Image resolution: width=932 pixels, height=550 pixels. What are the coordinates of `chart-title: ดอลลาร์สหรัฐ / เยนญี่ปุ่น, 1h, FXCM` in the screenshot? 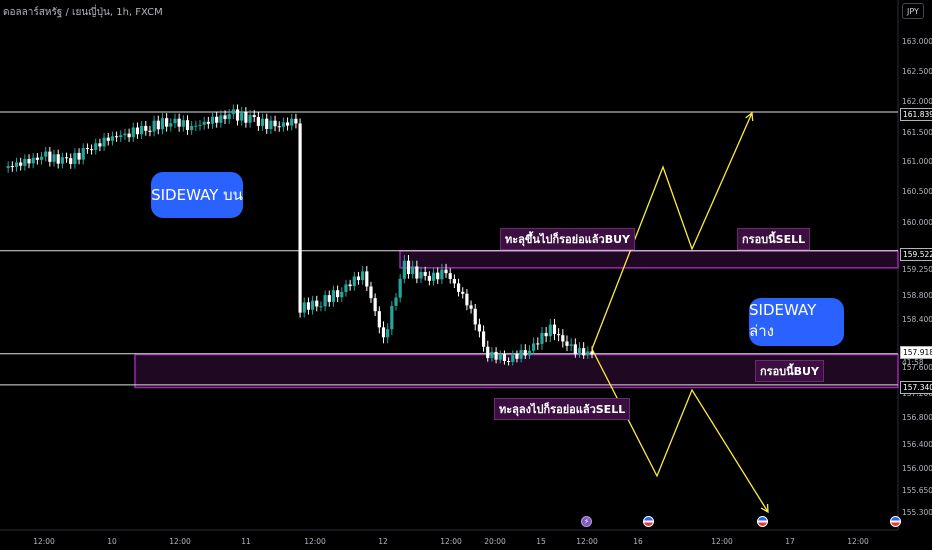 It's located at (83, 12).